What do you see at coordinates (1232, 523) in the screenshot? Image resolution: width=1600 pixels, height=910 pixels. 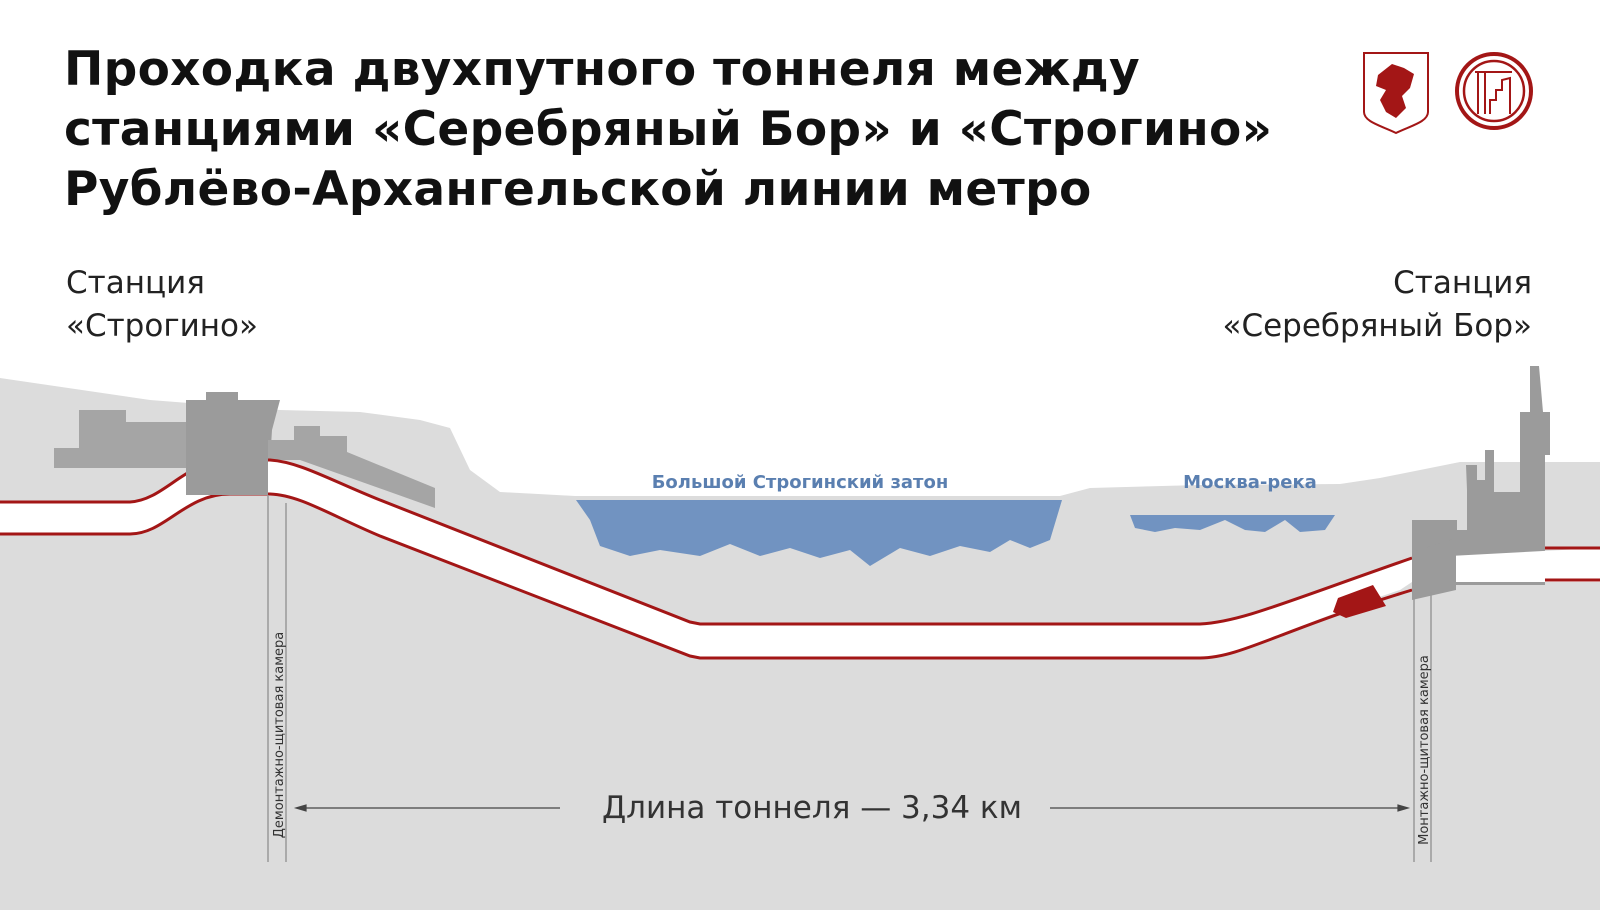 I see `river-water` at bounding box center [1232, 523].